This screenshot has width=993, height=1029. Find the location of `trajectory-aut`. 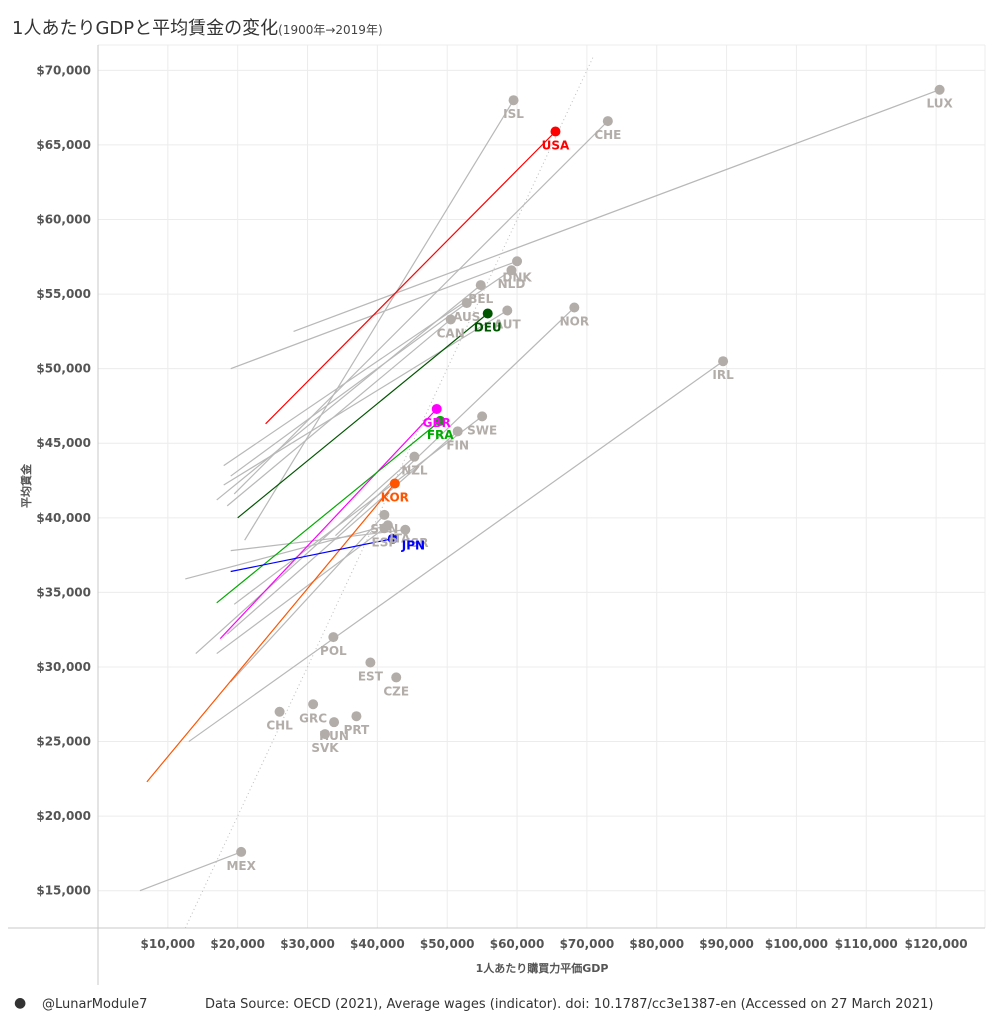

trajectory-aut is located at coordinates (365, 397).